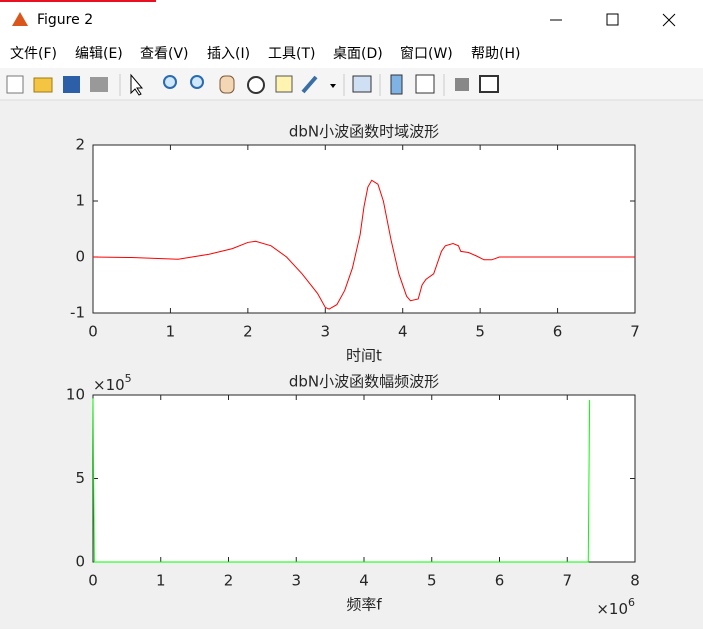  I want to click on x-tick-label: 8, so click(635, 581).